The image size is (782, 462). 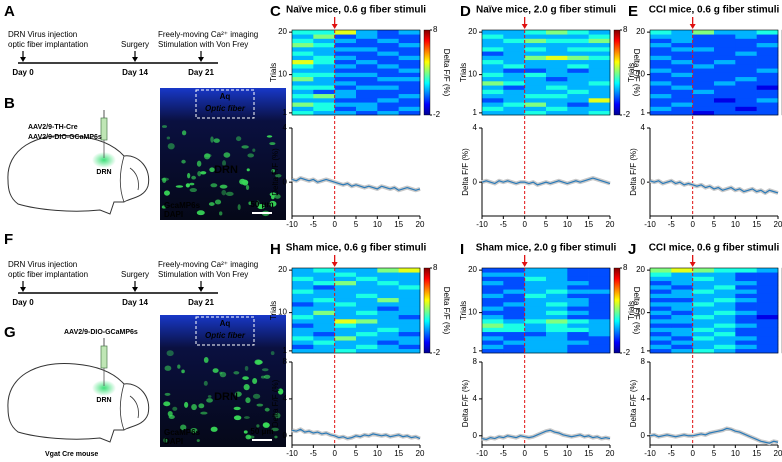 I want to click on event-label: Freely-moving Ca²⁺ imaging, so click(x=208, y=34).